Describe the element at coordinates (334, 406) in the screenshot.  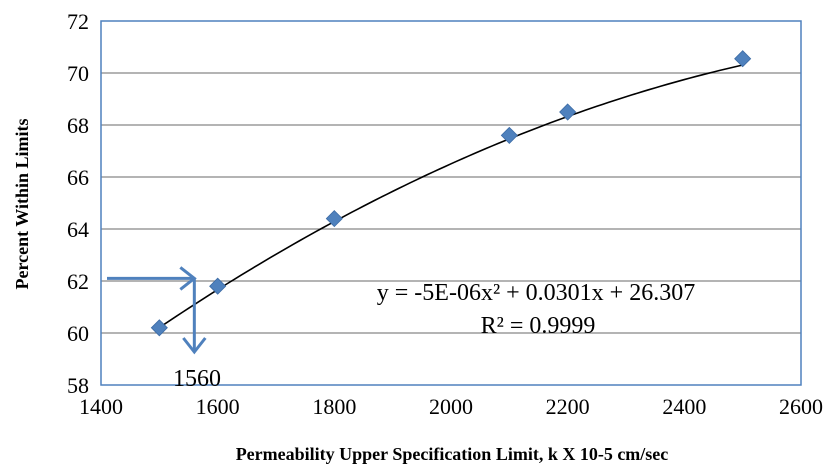
I see `x-tick-label: 1800` at that location.